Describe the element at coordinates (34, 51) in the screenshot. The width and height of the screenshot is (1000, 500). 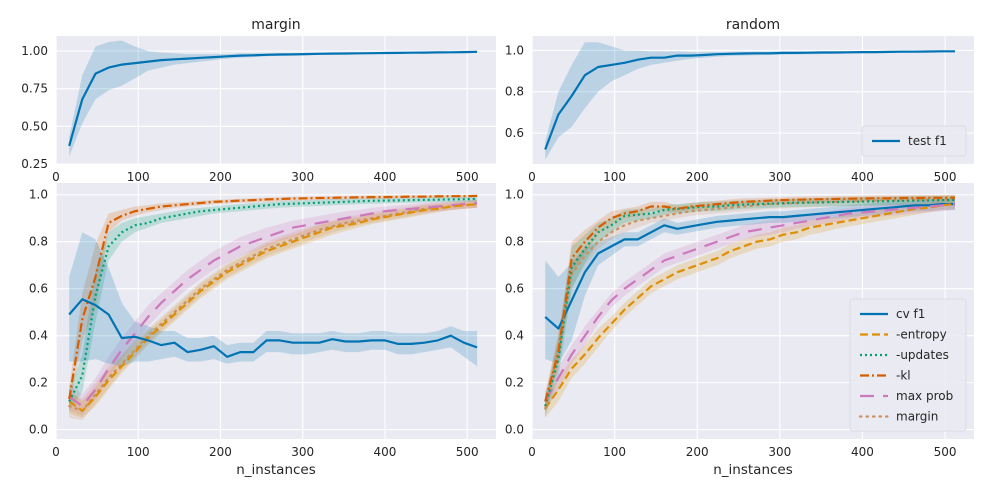
I see `y-tick-label: 1.00` at that location.